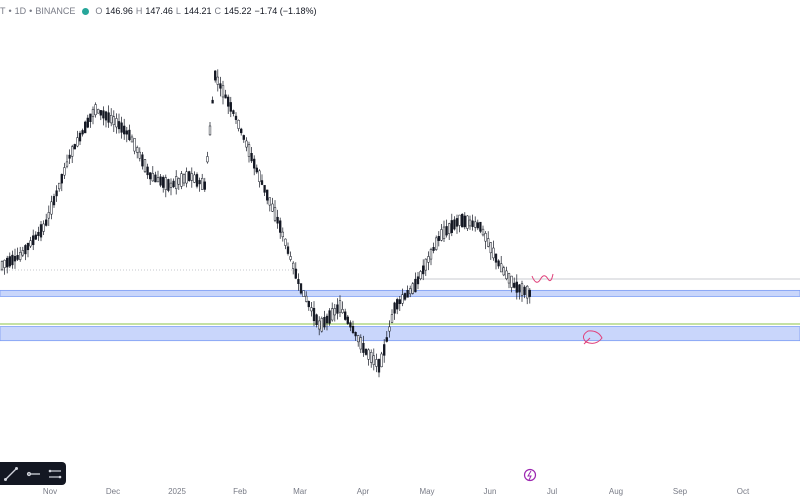 The height and width of the screenshot is (500, 800). What do you see at coordinates (20, 11) in the screenshot?
I see `interval-label: 1D` at bounding box center [20, 11].